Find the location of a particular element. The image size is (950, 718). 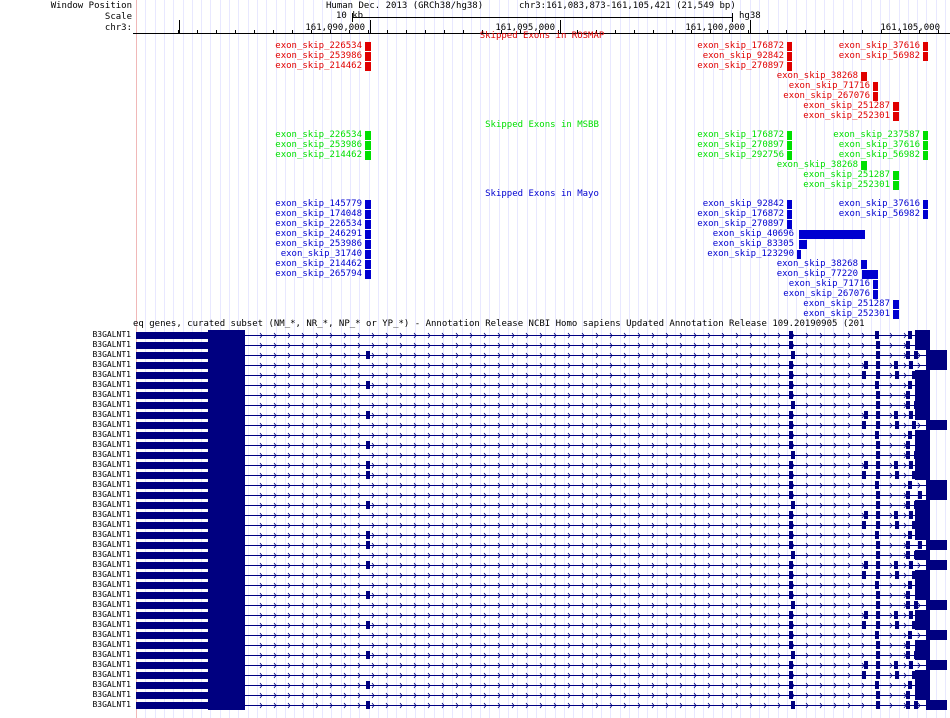

exon-label: exon_skip_292756 is located at coordinates (740, 155).